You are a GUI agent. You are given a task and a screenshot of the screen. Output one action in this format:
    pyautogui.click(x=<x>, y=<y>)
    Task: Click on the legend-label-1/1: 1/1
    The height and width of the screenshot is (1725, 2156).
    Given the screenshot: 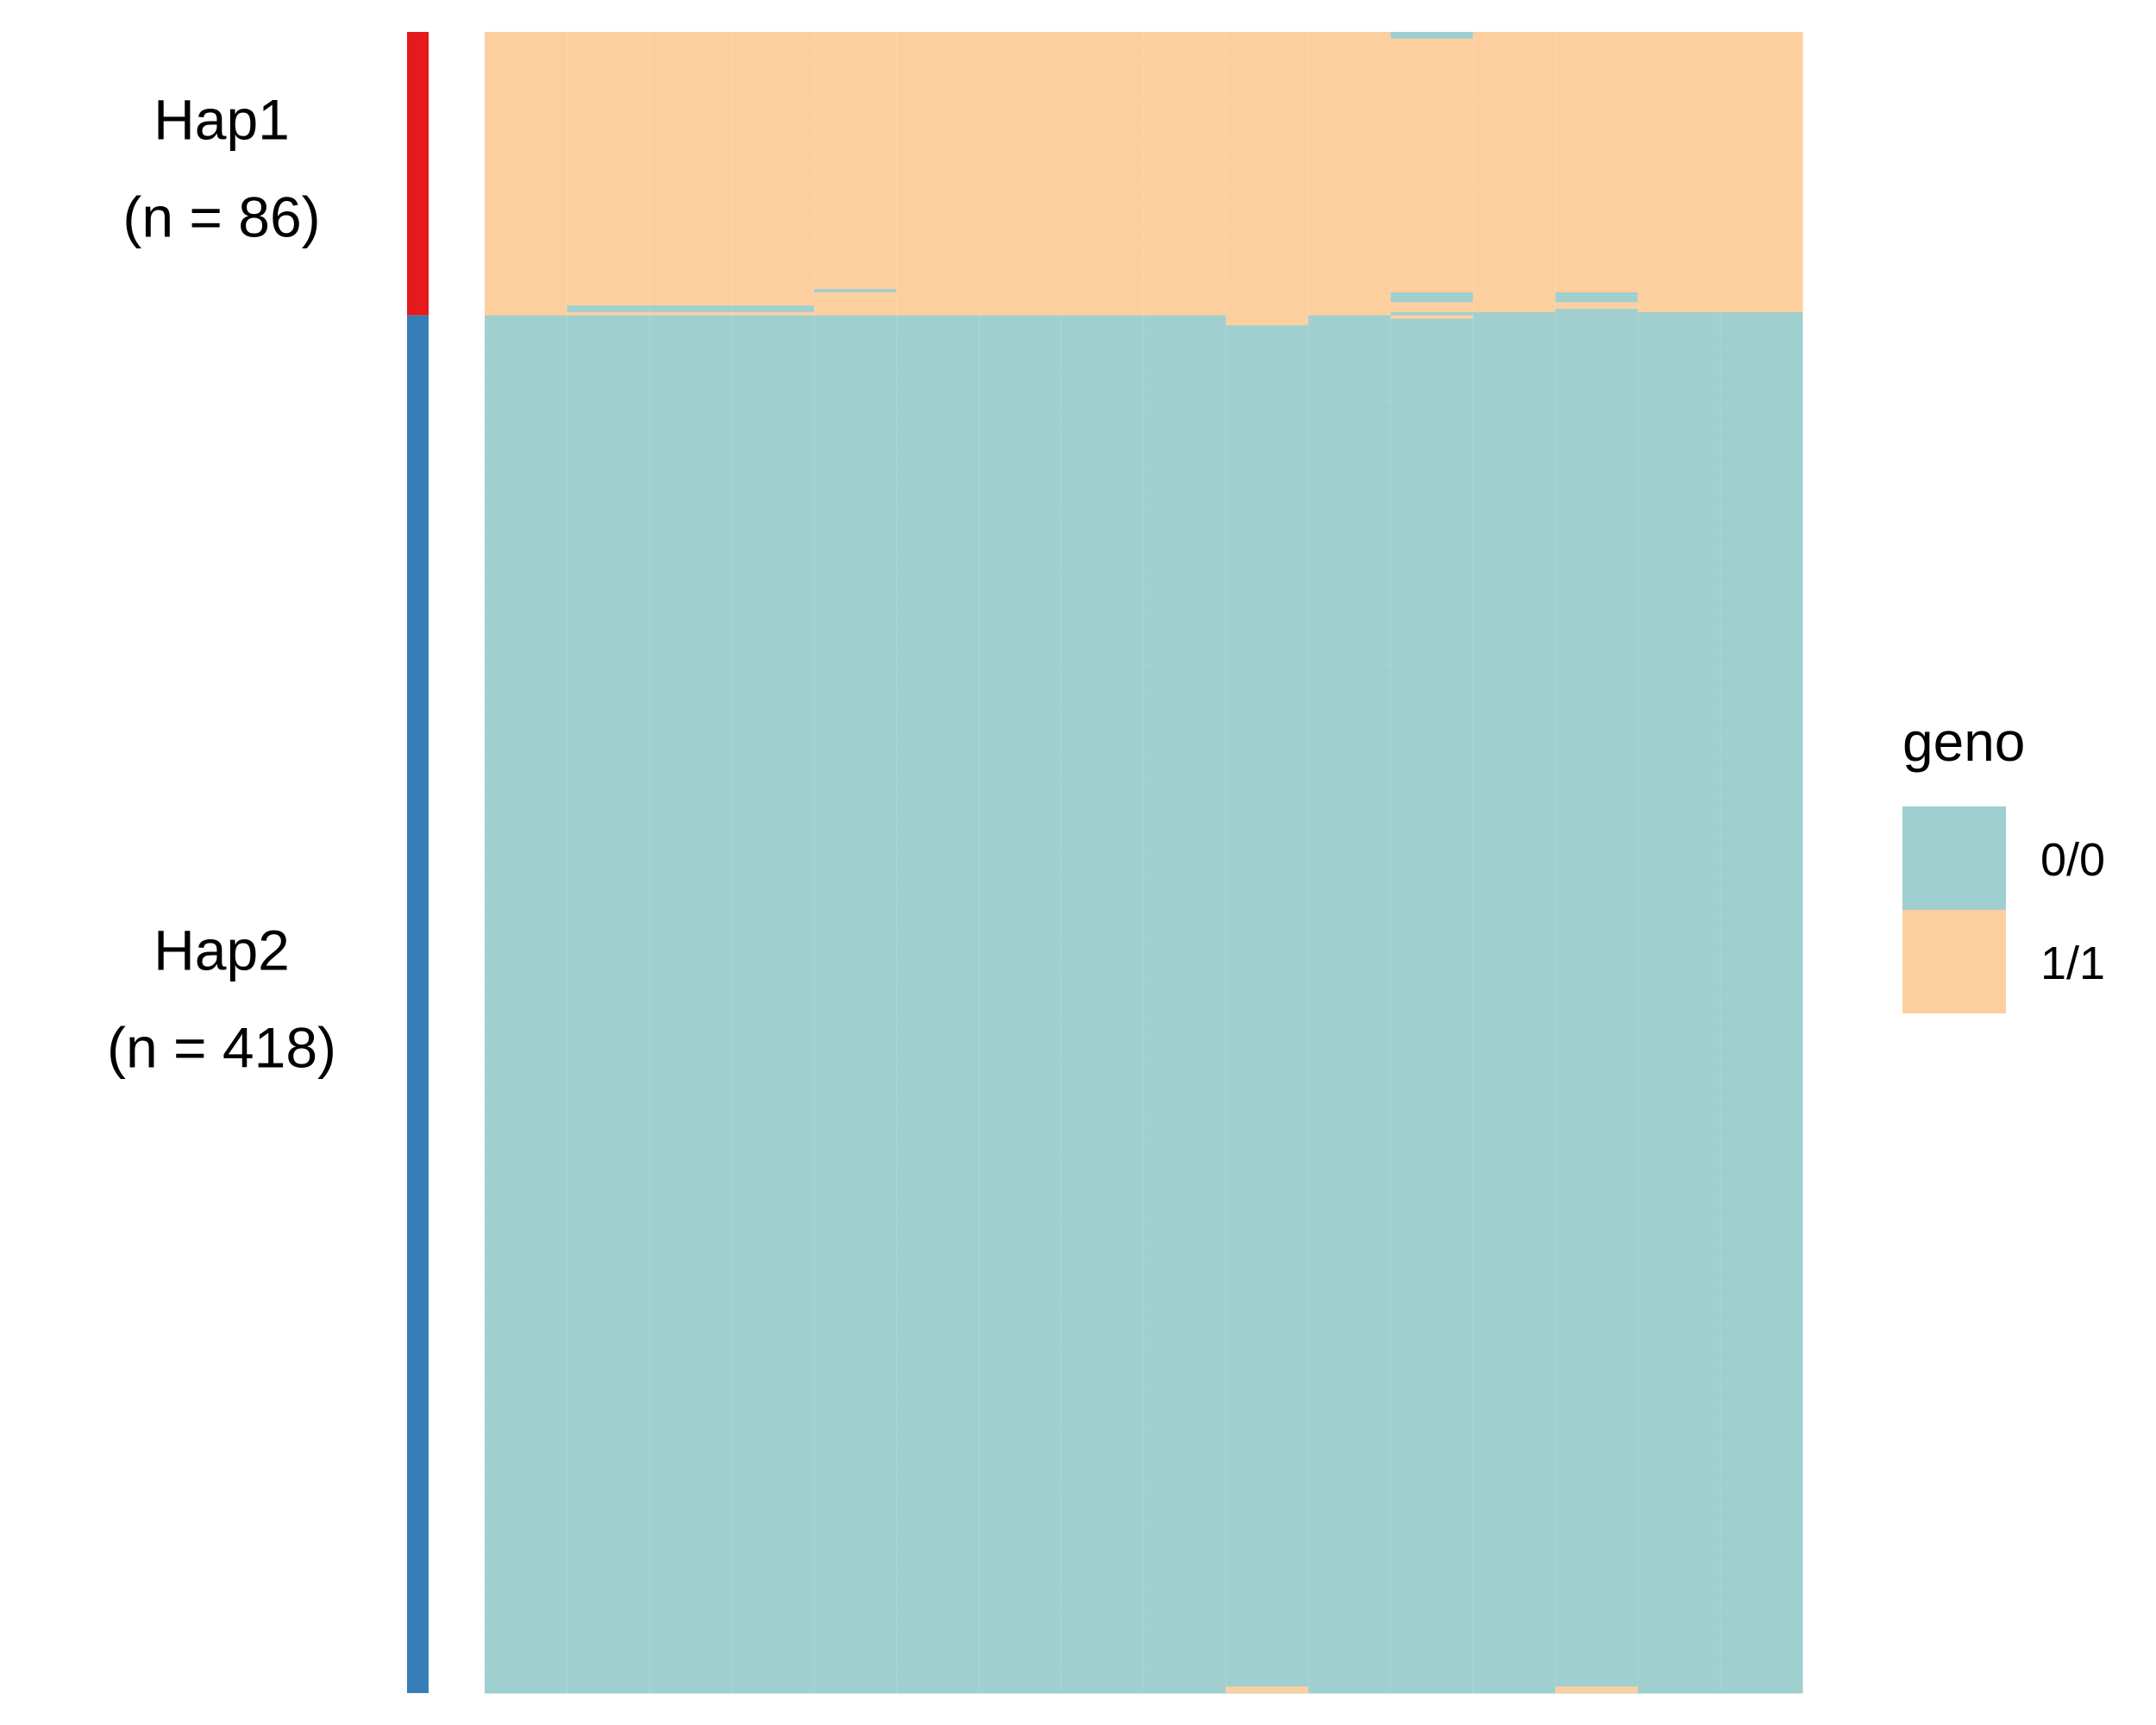 What is the action you would take?
    pyautogui.click(x=2072, y=963)
    